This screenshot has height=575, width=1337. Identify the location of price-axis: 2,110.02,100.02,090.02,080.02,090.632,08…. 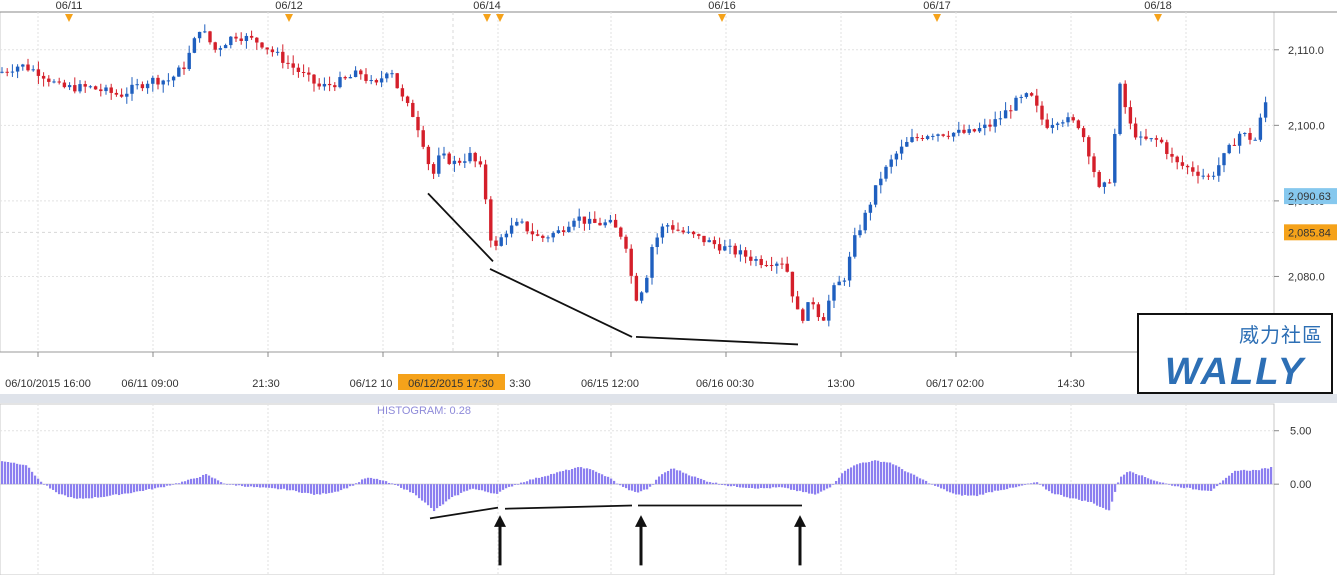
(1305, 164).